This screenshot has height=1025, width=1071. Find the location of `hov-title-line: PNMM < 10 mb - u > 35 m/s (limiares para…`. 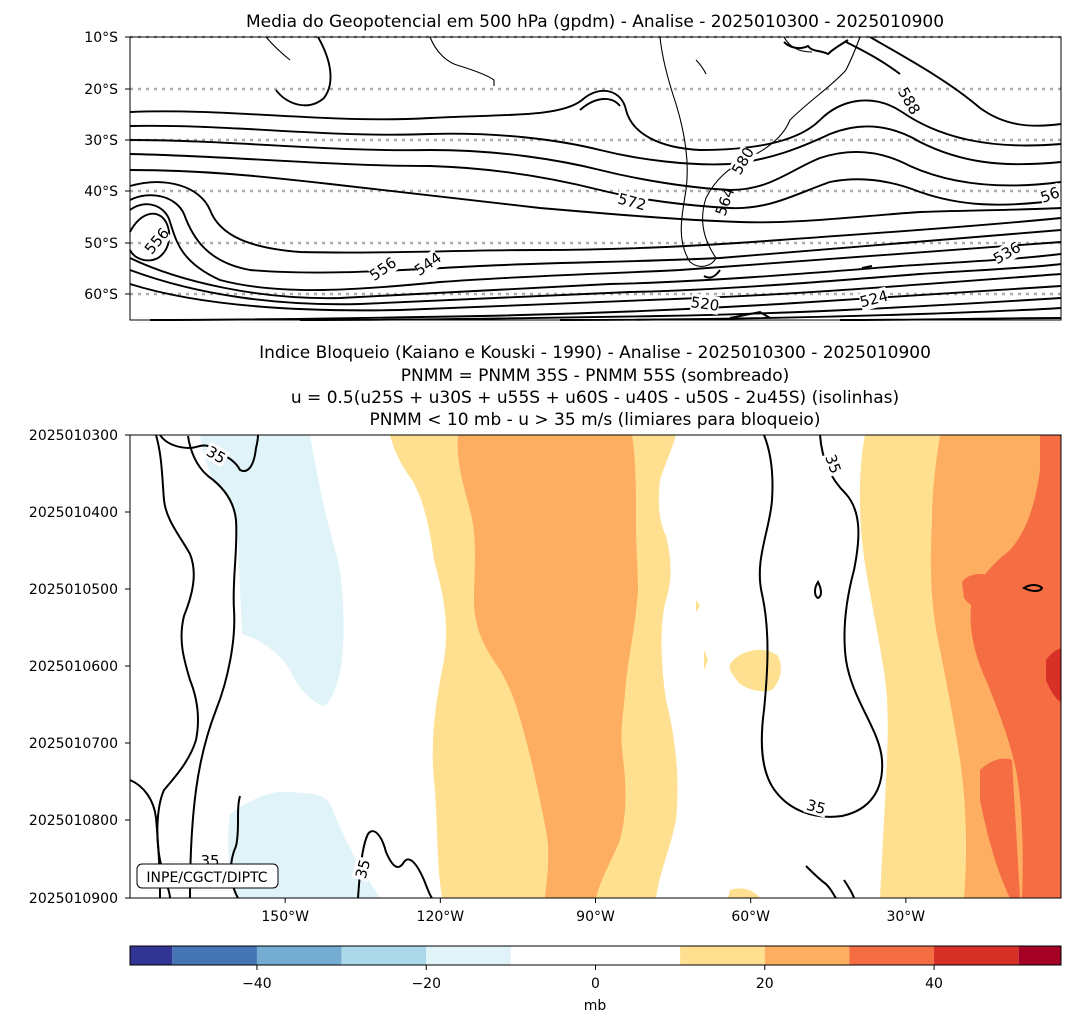

hov-title-line: PNMM < 10 mb - u > 35 m/s (limiares para… is located at coordinates (595, 420).